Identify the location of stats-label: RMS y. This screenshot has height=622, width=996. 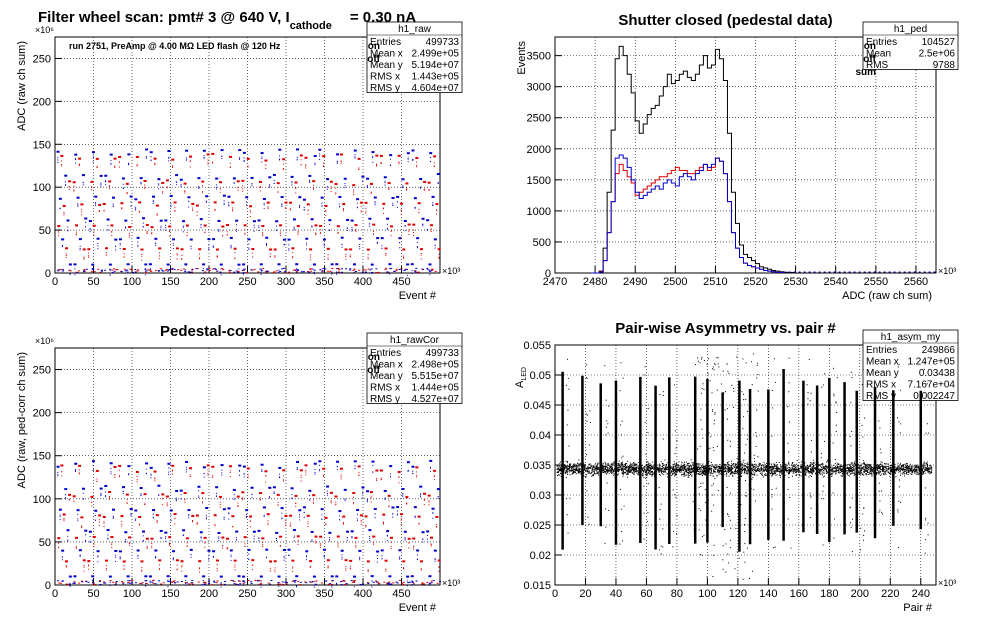
(385, 399).